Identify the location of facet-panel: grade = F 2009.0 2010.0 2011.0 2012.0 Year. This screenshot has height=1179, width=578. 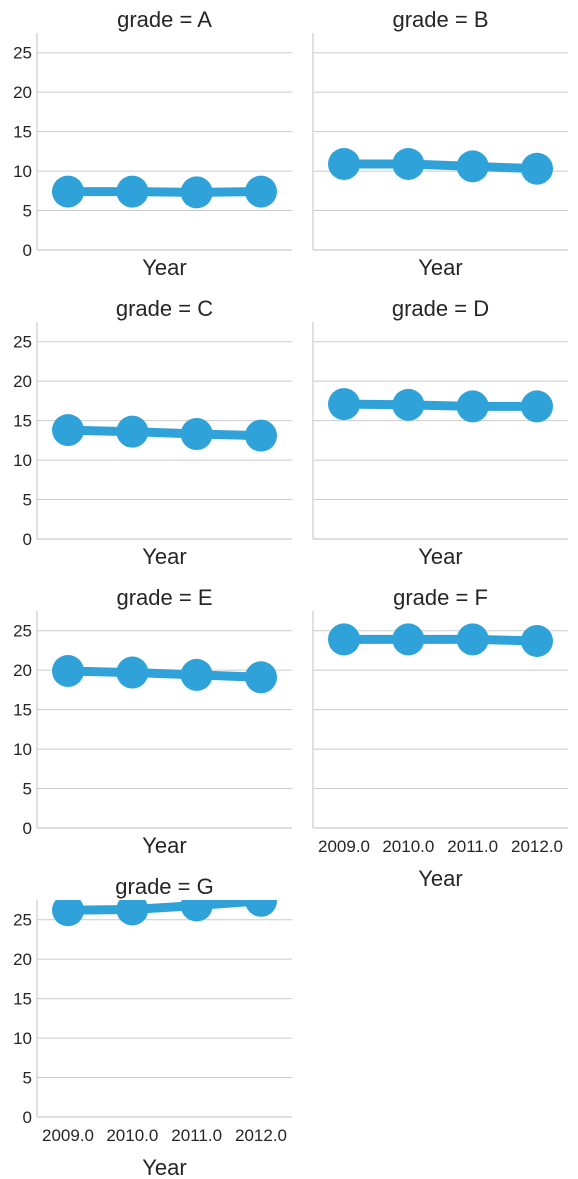
(440, 738).